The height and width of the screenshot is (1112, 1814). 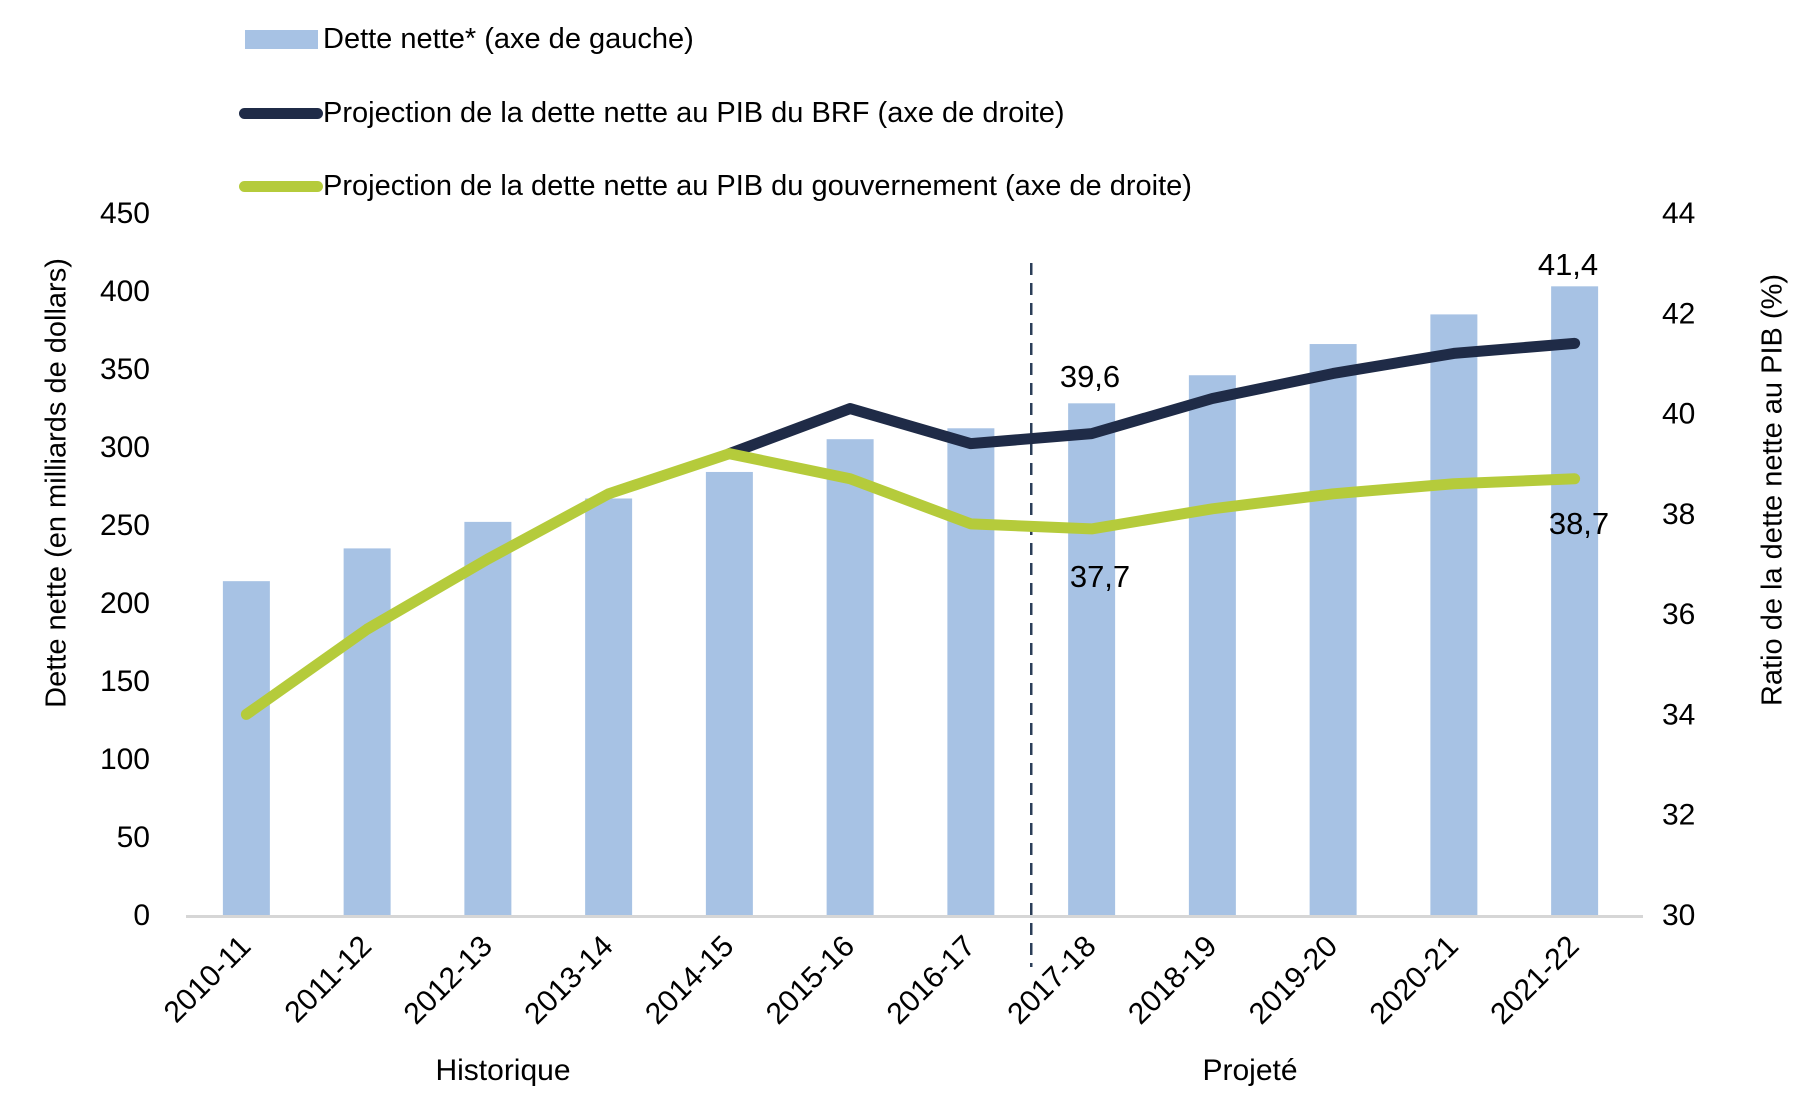 I want to click on x-axis-label-2016-17: 2016-17, so click(x=931, y=980).